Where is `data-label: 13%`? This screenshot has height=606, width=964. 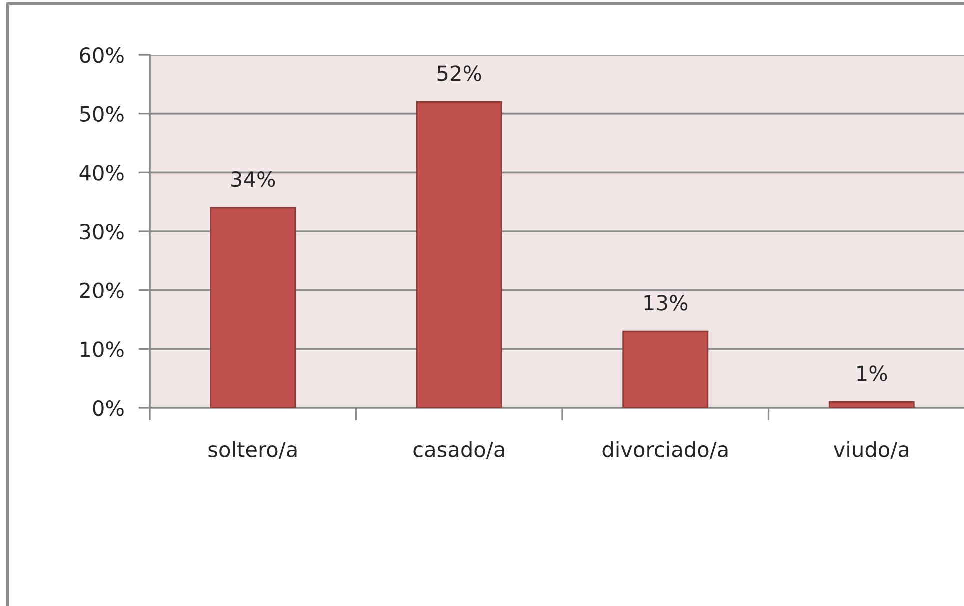
data-label: 13% is located at coordinates (666, 303).